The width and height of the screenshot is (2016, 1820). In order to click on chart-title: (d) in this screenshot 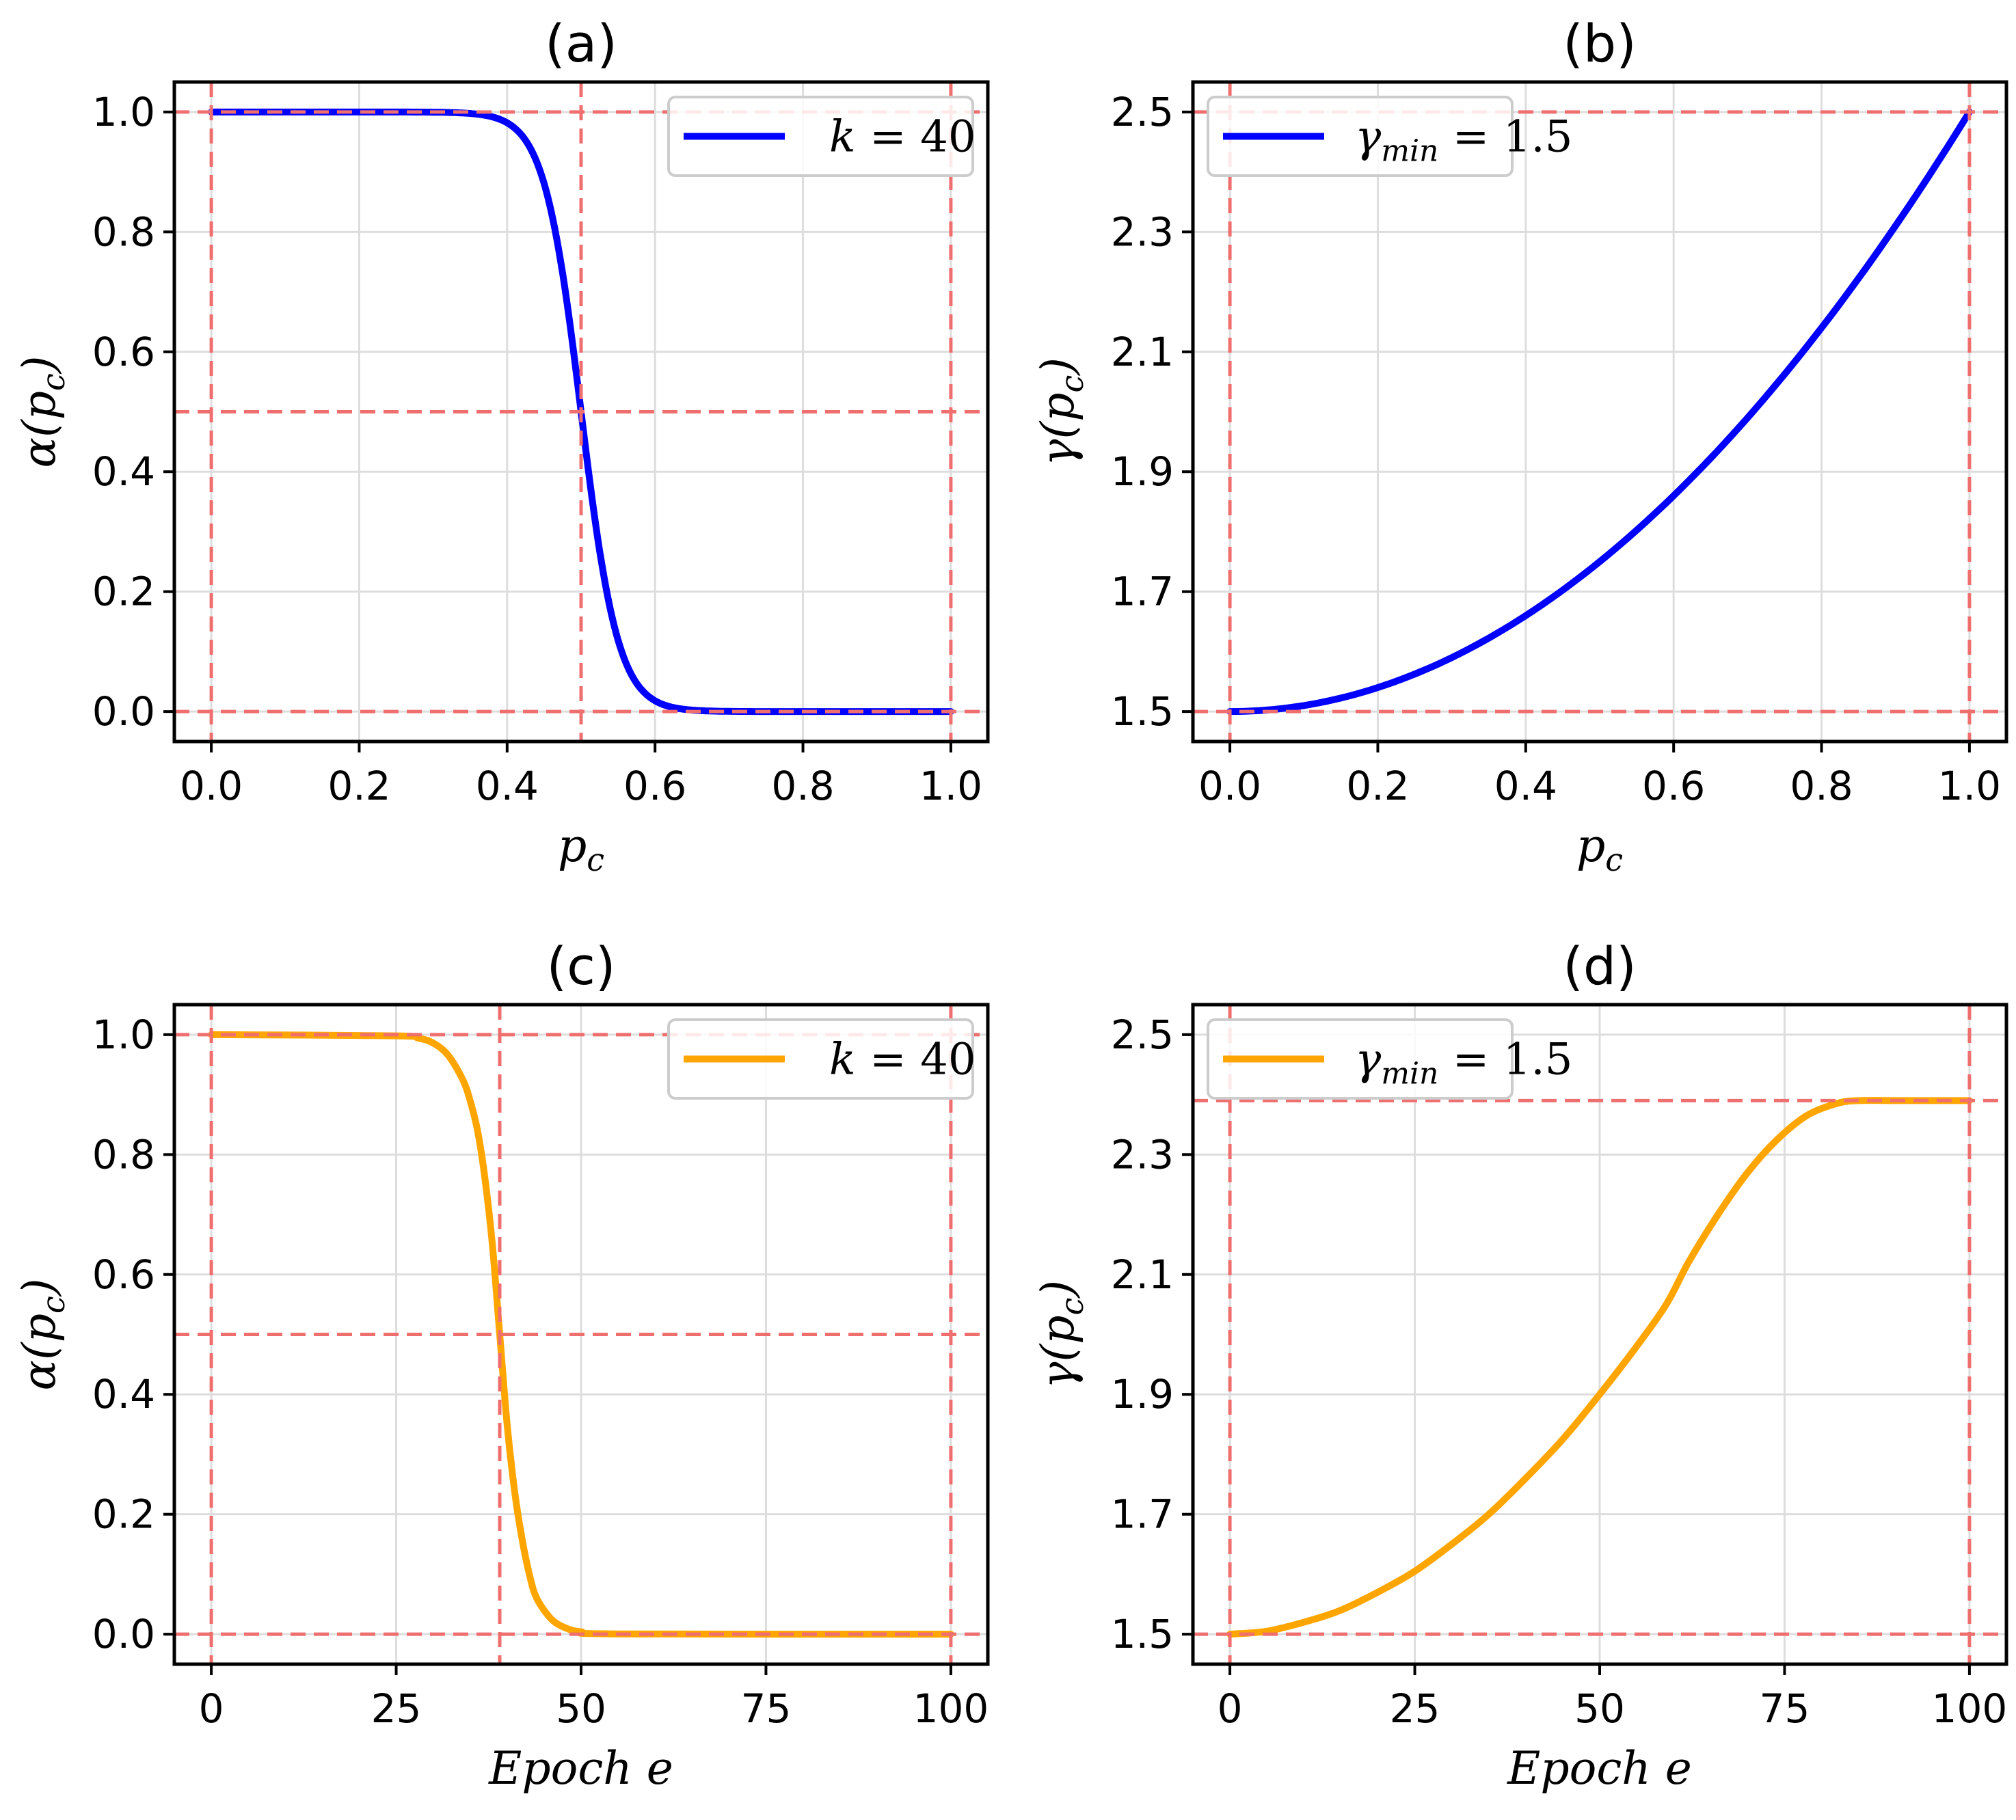, I will do `click(1600, 966)`.